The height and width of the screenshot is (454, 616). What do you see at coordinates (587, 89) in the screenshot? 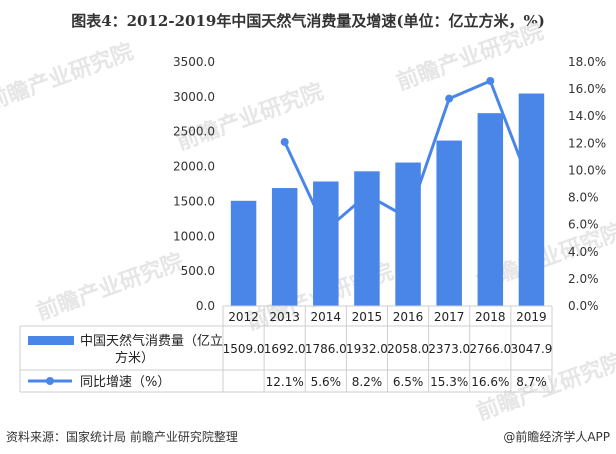
I see `y-right-tick-label: 16.0%` at bounding box center [587, 89].